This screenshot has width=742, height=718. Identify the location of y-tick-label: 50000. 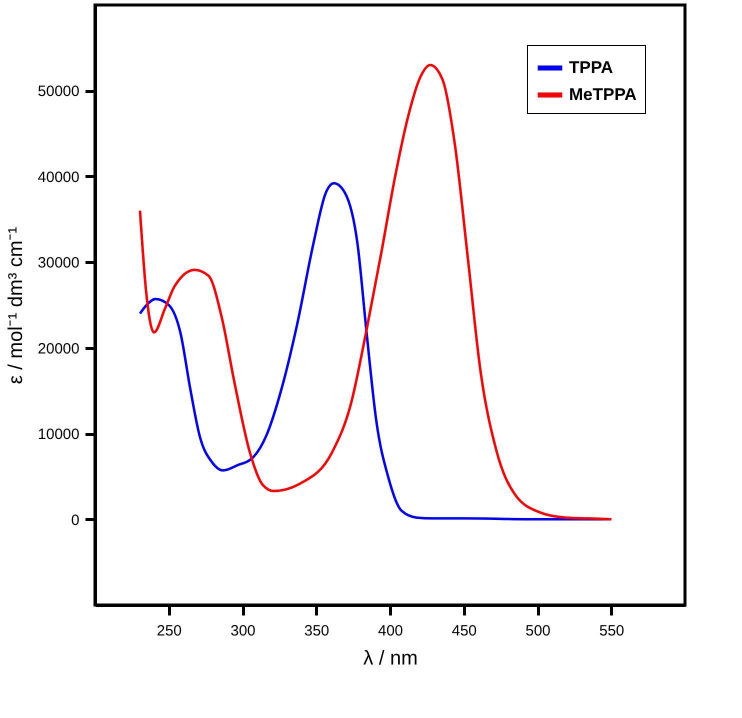
(59, 91).